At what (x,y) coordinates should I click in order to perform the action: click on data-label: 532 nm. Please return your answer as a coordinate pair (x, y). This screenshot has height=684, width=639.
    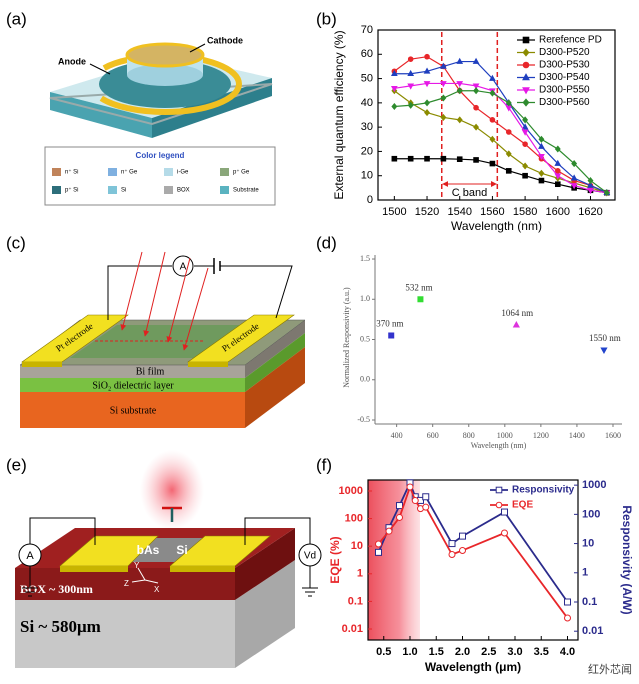
    Looking at the image, I should click on (418, 287).